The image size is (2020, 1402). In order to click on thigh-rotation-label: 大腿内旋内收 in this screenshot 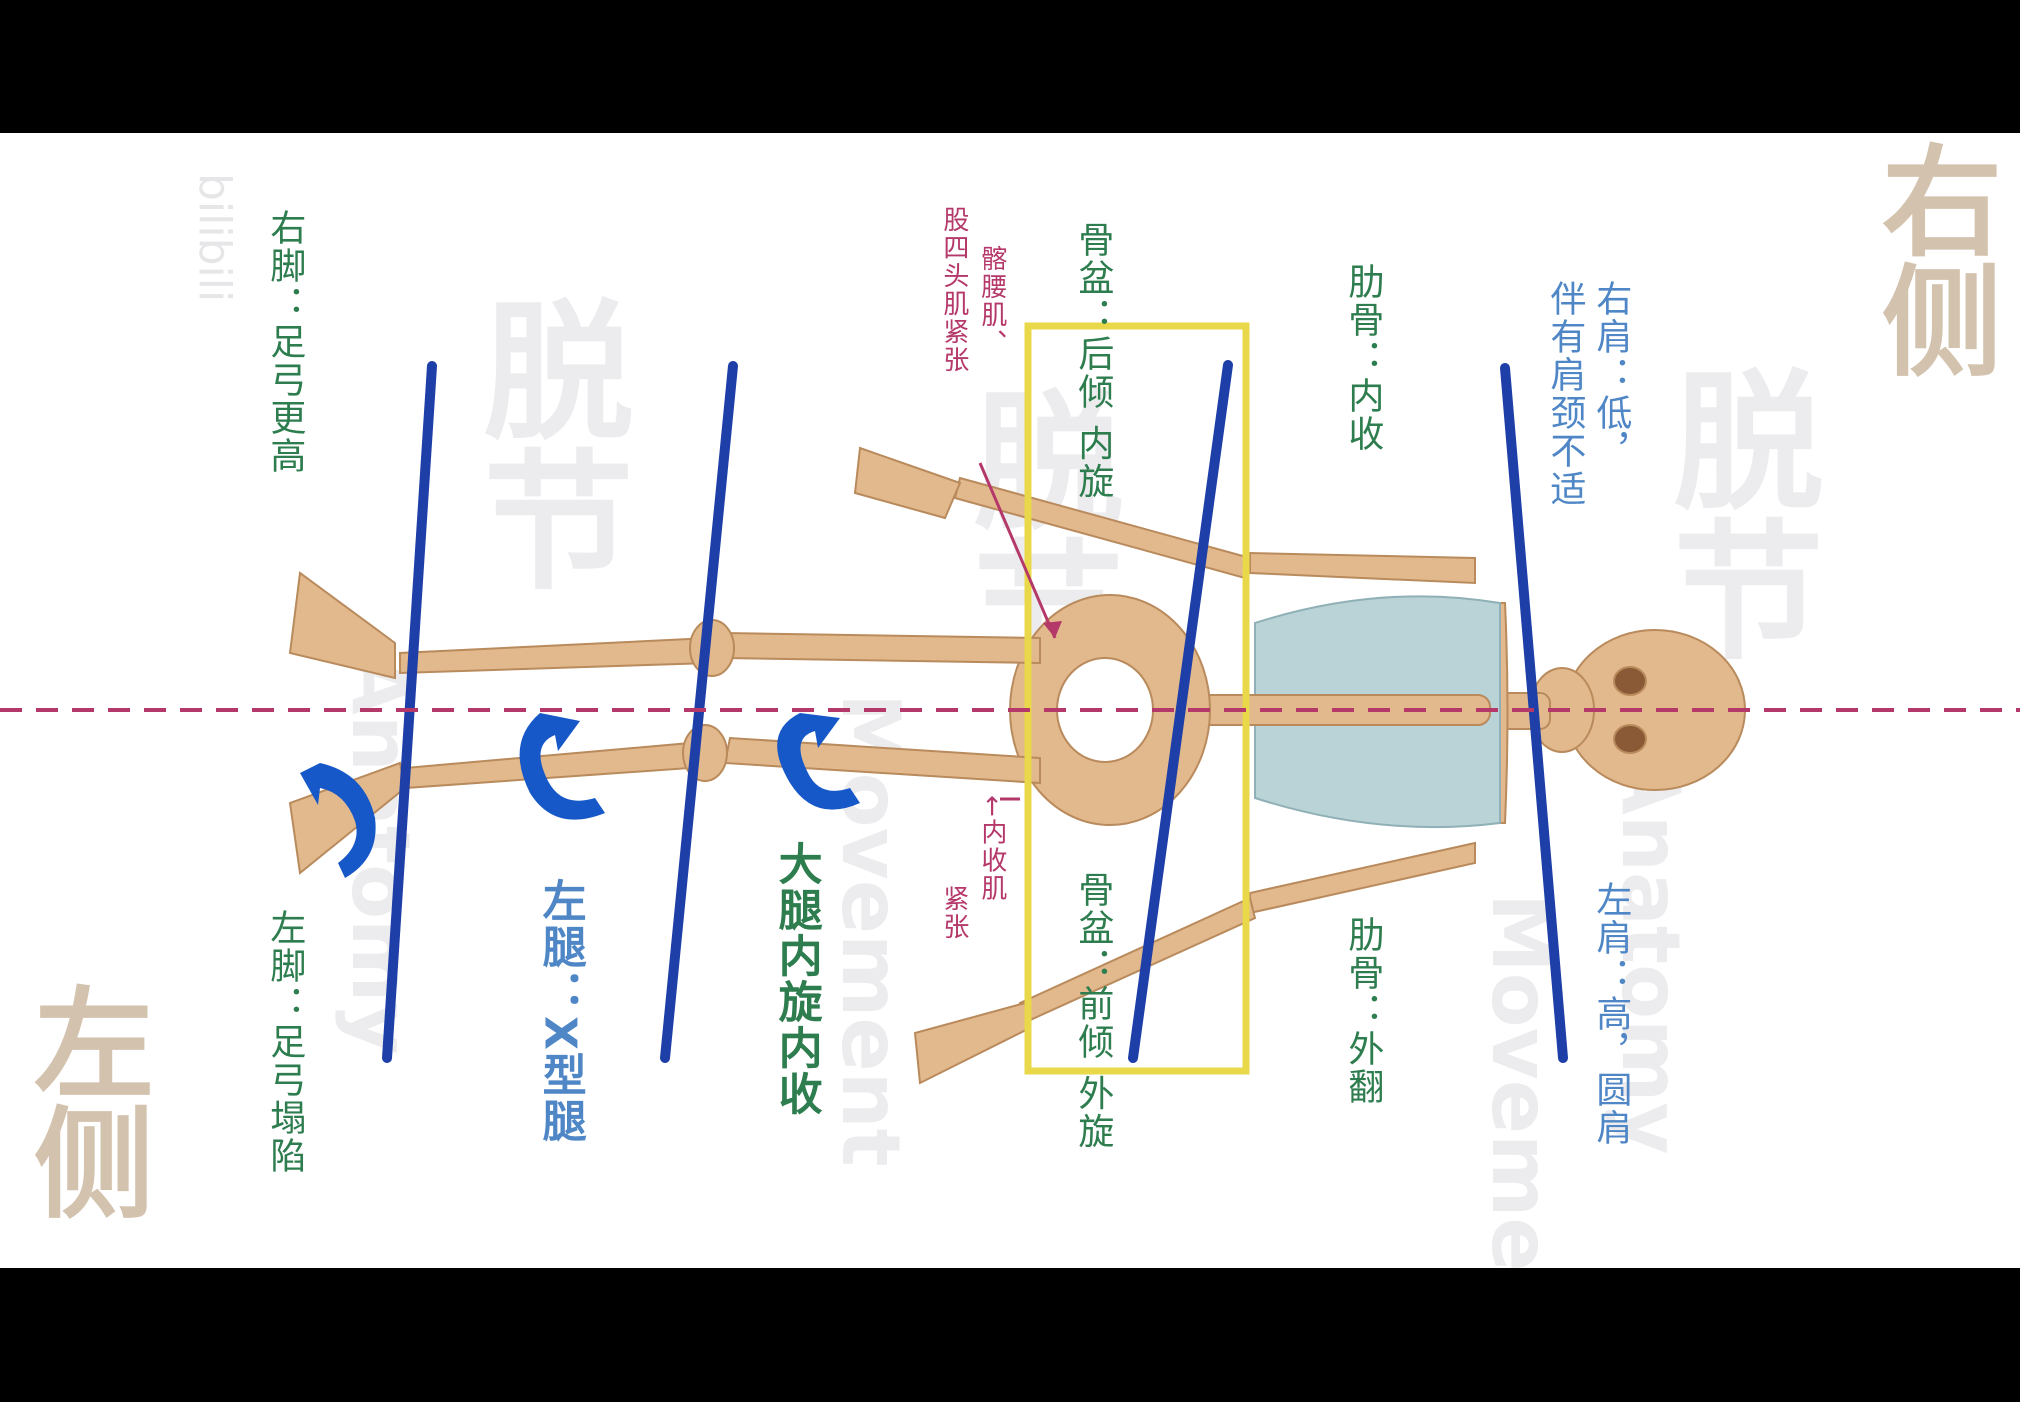, I will do `click(796, 979)`.